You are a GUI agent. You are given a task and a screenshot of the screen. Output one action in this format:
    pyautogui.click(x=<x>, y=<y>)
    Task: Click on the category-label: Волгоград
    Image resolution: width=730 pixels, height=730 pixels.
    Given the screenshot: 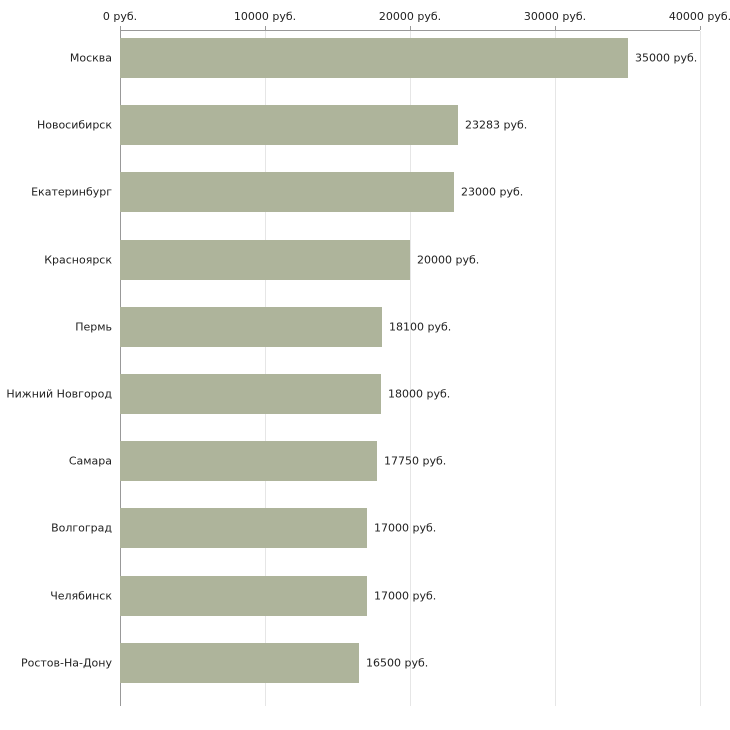 What is the action you would take?
    pyautogui.click(x=81, y=528)
    